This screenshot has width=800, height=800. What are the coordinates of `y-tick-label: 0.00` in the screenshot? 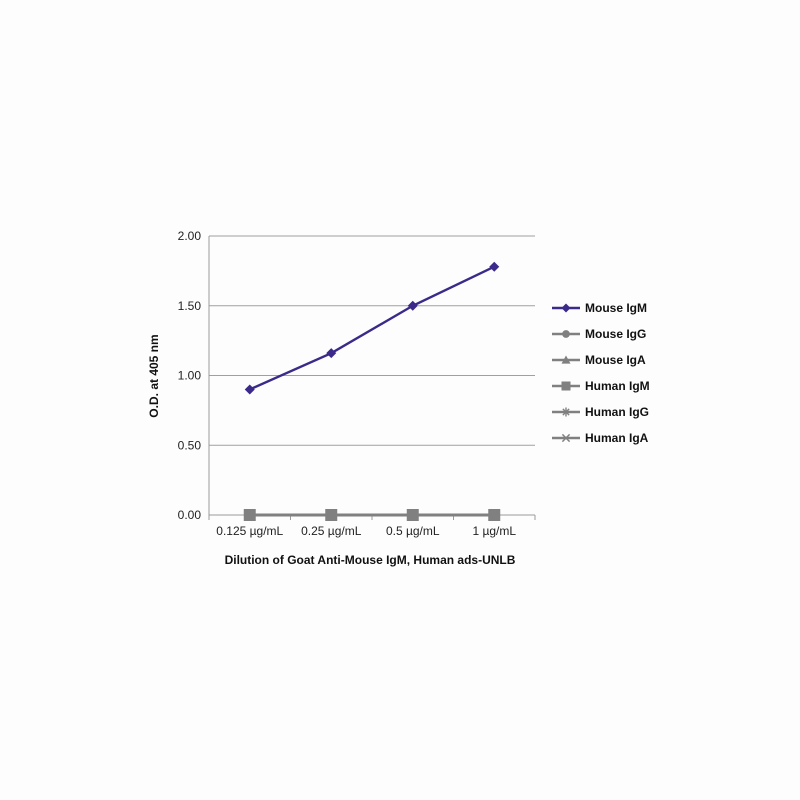 It's located at (190, 515).